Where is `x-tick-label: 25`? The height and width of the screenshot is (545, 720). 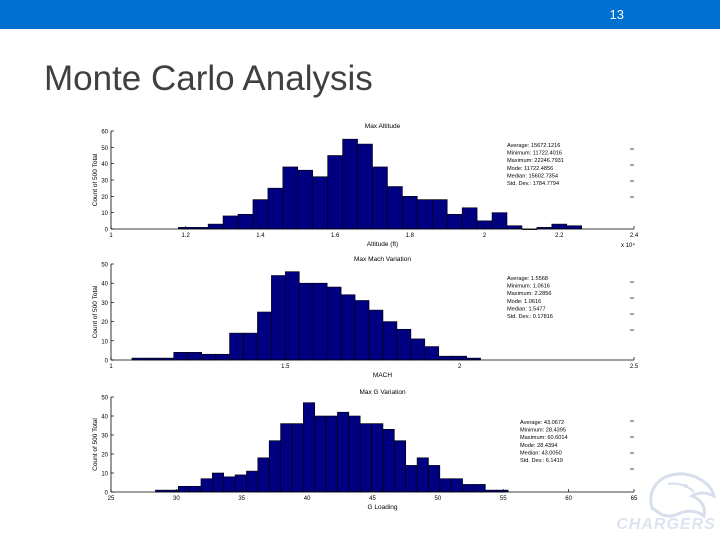
x-tick-label: 25 is located at coordinates (111, 499).